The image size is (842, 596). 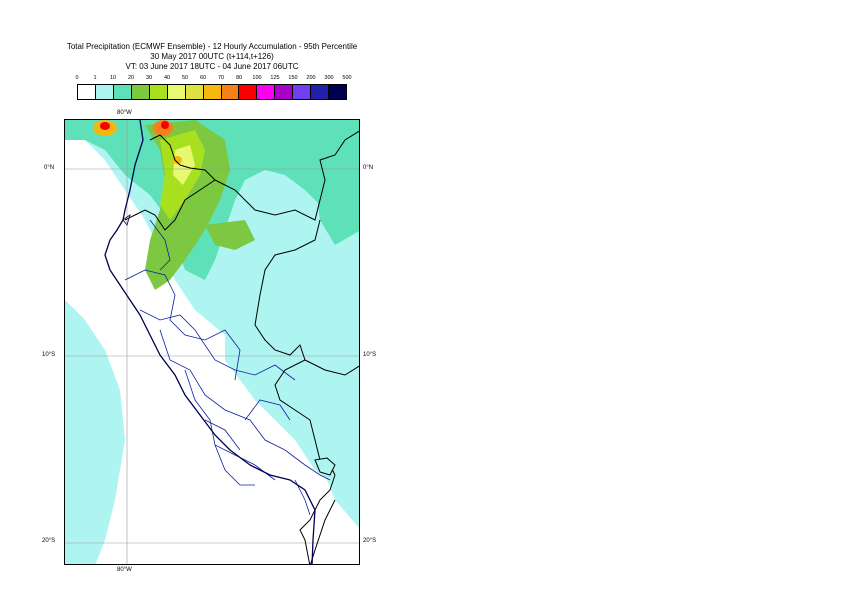 What do you see at coordinates (49, 541) in the screenshot?
I see `lat-label-left-20s: 20°S` at bounding box center [49, 541].